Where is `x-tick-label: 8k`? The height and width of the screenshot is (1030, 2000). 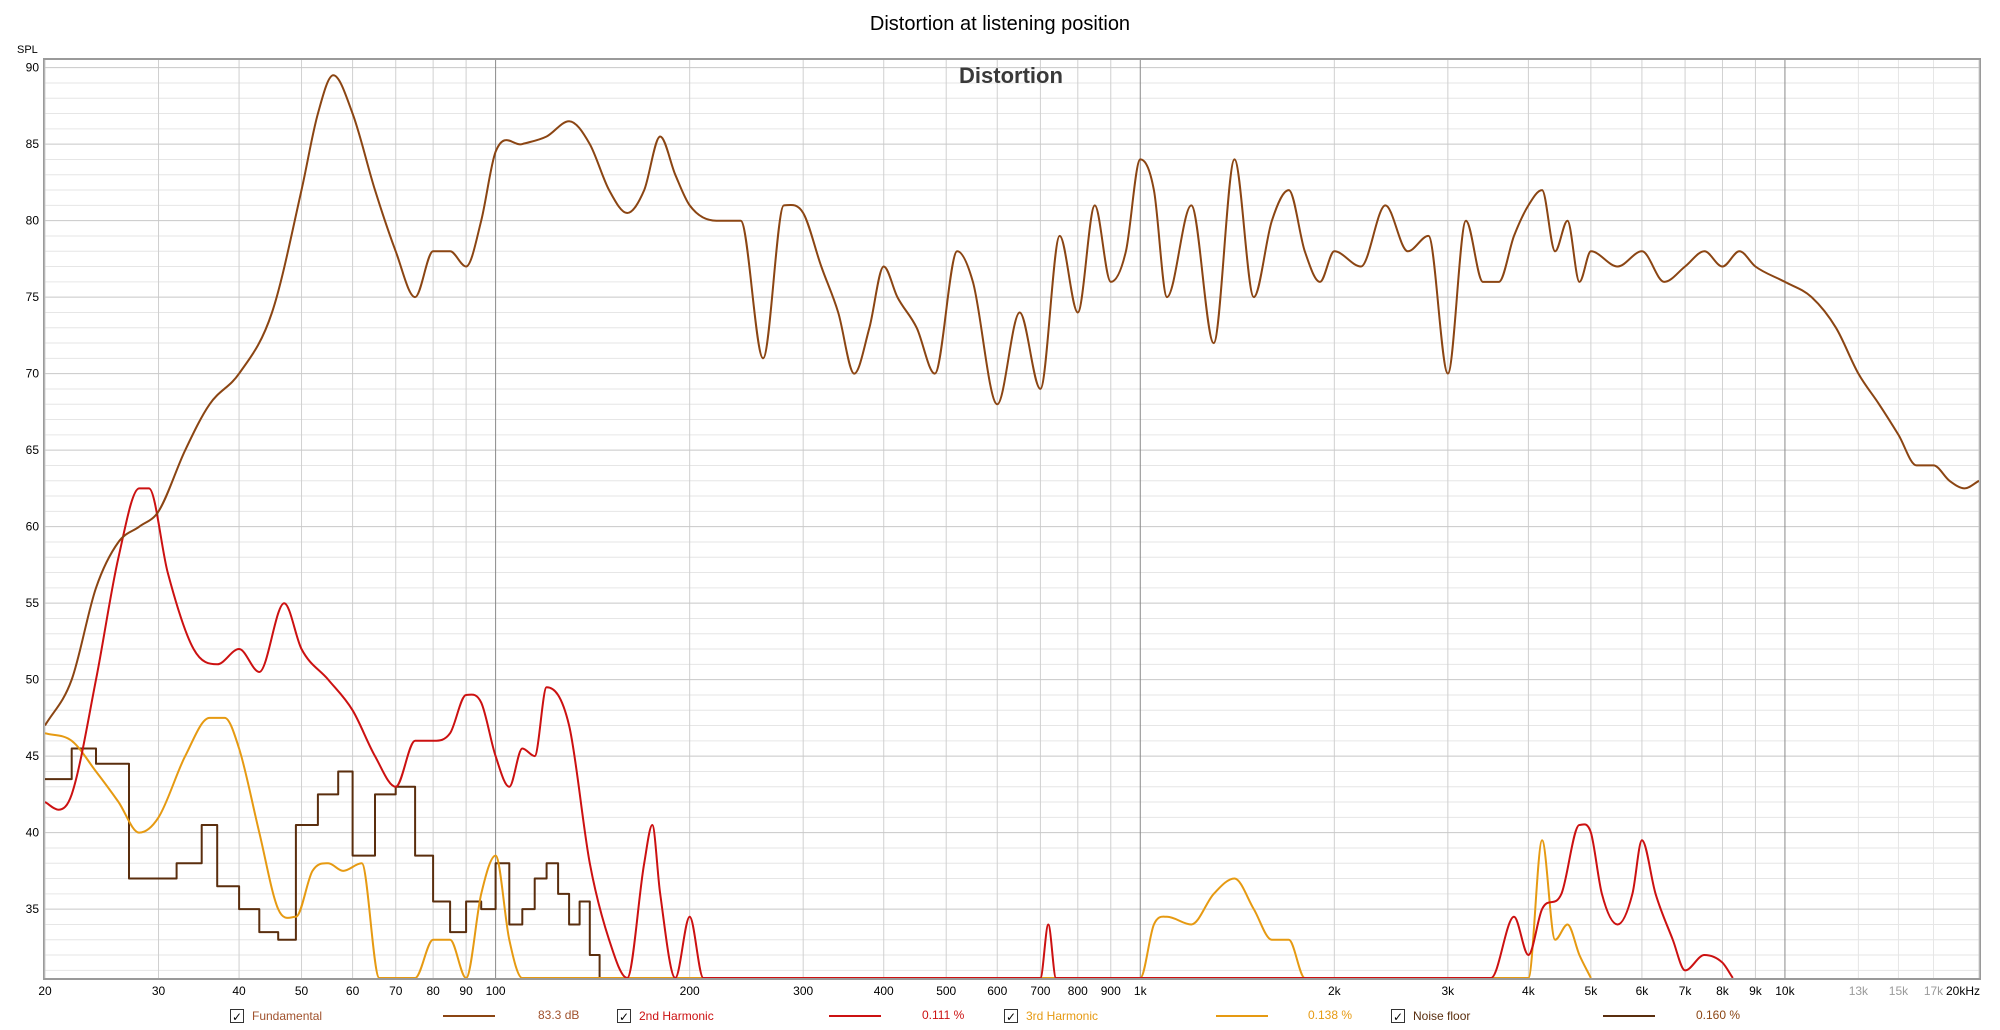
x-tick-label: 8k is located at coordinates (1723, 991).